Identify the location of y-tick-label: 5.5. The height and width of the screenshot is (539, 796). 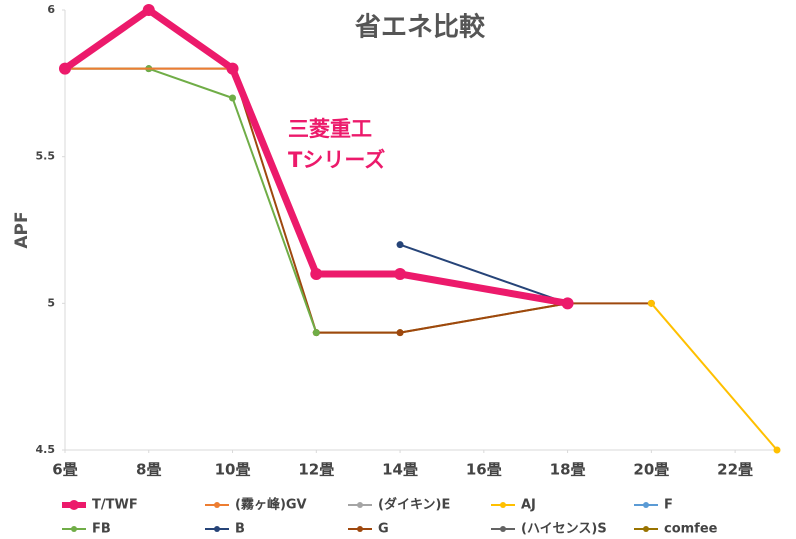
(46, 156).